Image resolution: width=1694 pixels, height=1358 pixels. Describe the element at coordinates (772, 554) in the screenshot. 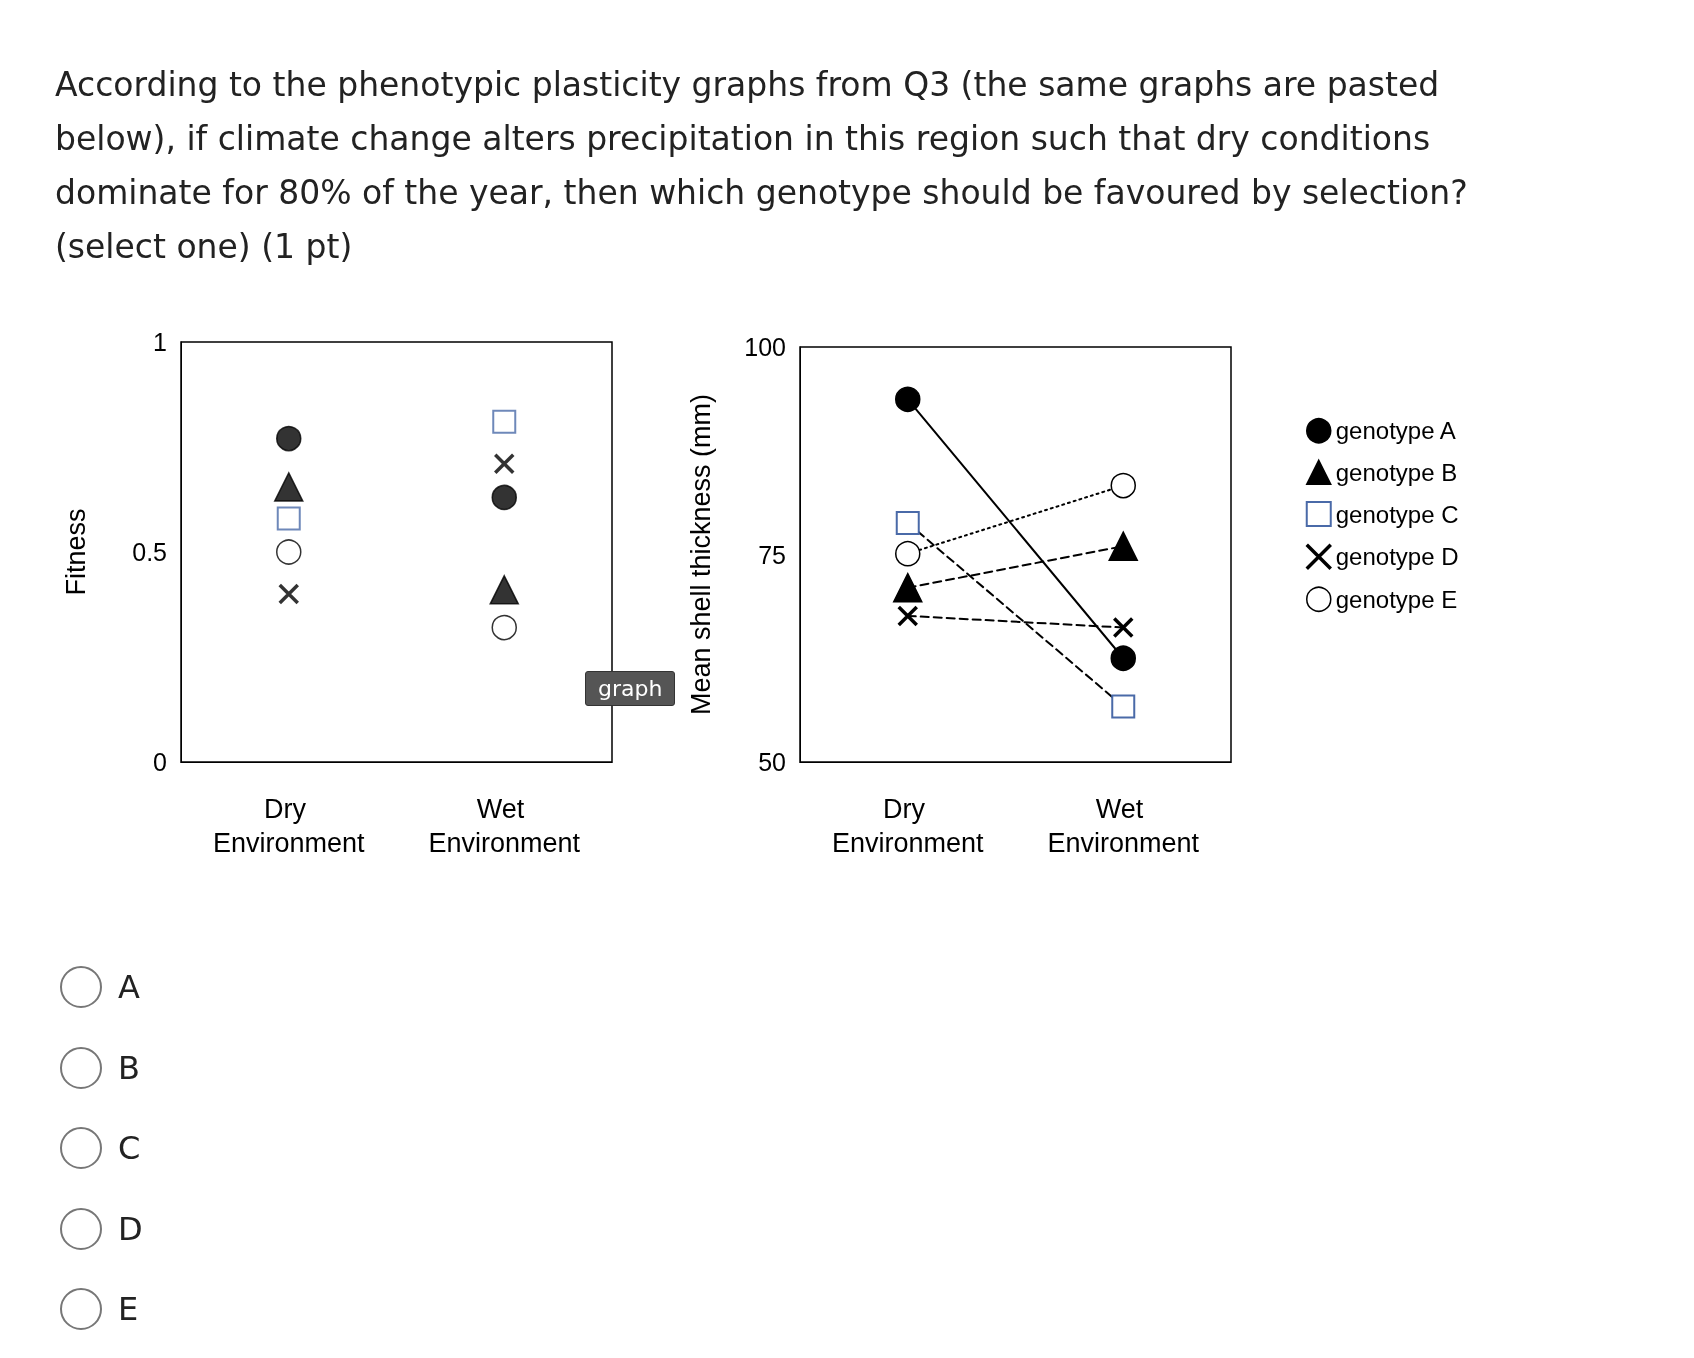

I see `y-tick-label: 75` at that location.